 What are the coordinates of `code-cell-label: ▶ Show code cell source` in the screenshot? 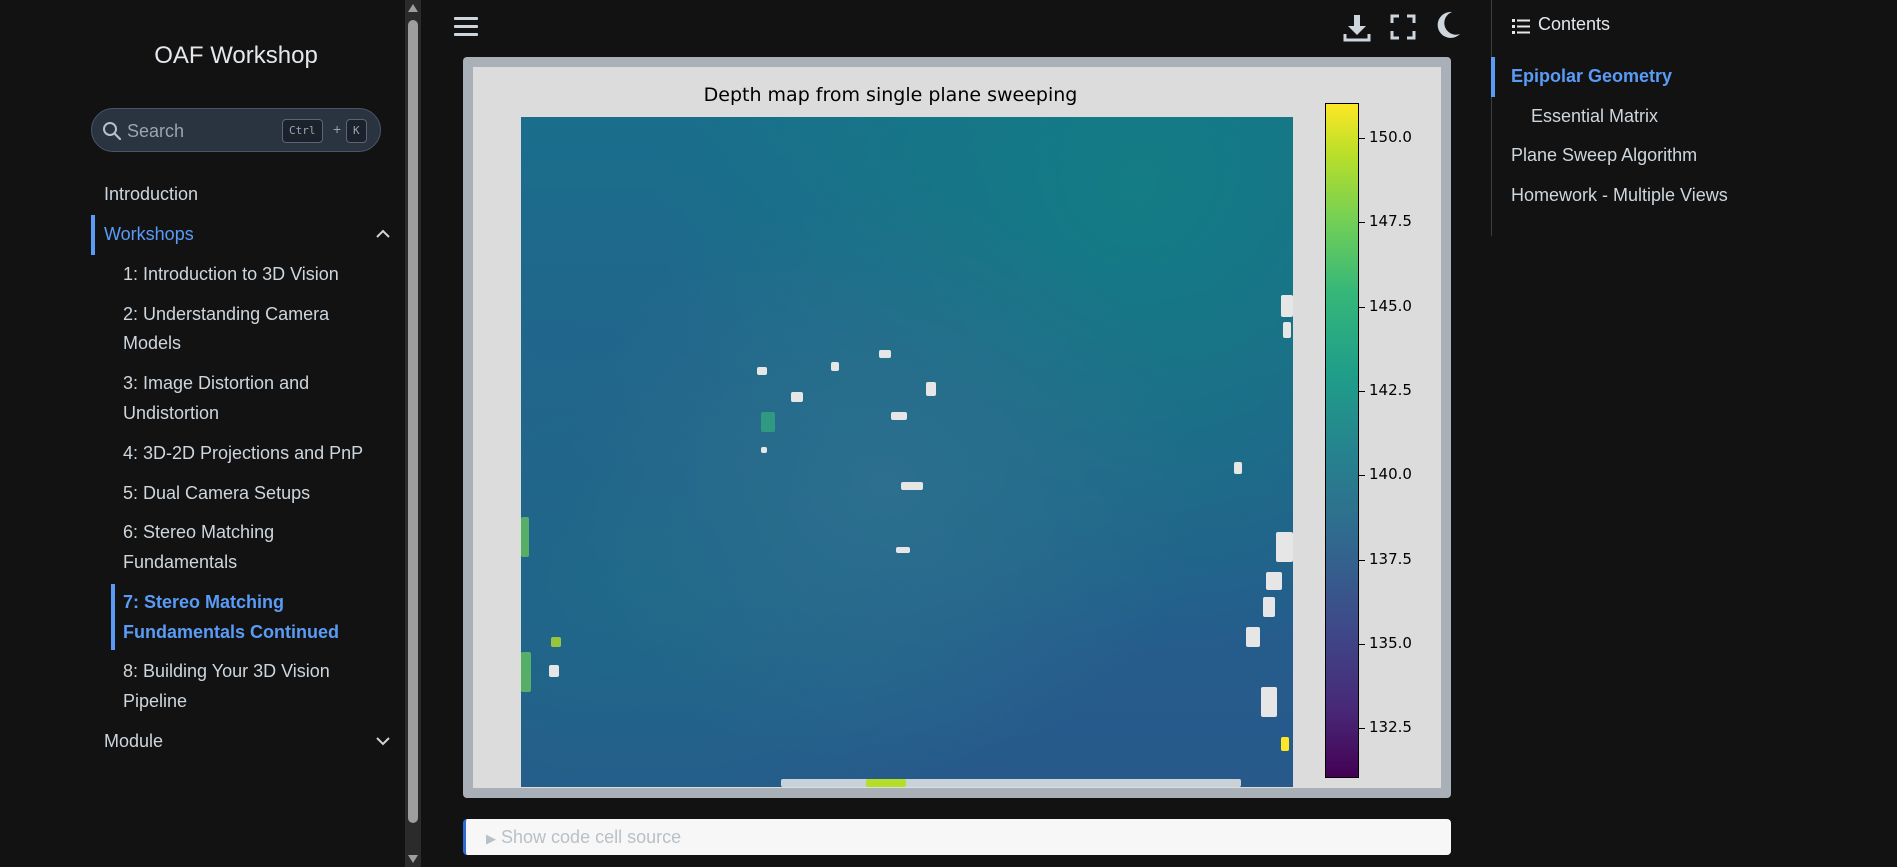 It's located at (583, 837).